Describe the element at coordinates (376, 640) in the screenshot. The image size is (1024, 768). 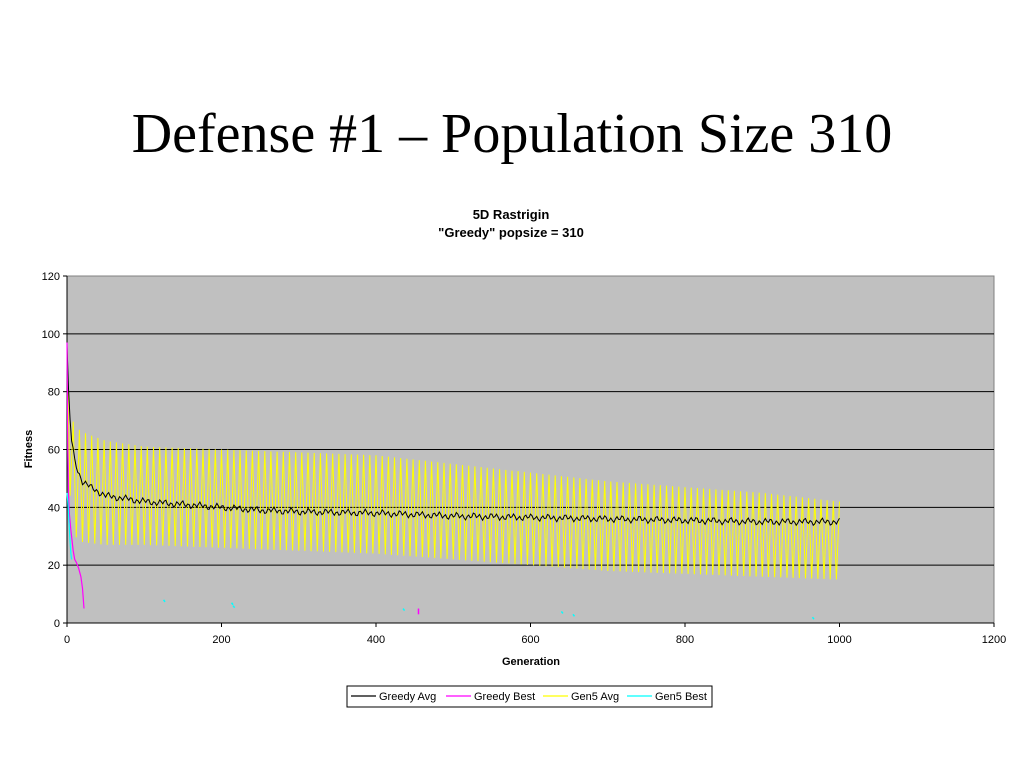
I see `x-tick-label-400: 400` at that location.